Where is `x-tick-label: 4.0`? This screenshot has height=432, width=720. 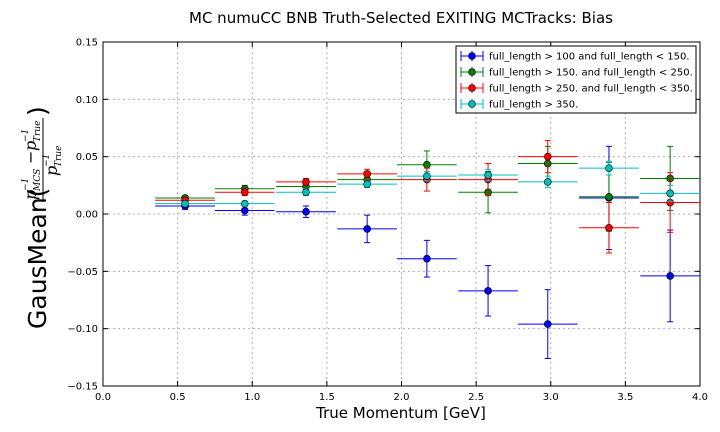 x-tick-label: 4.0 is located at coordinates (700, 397).